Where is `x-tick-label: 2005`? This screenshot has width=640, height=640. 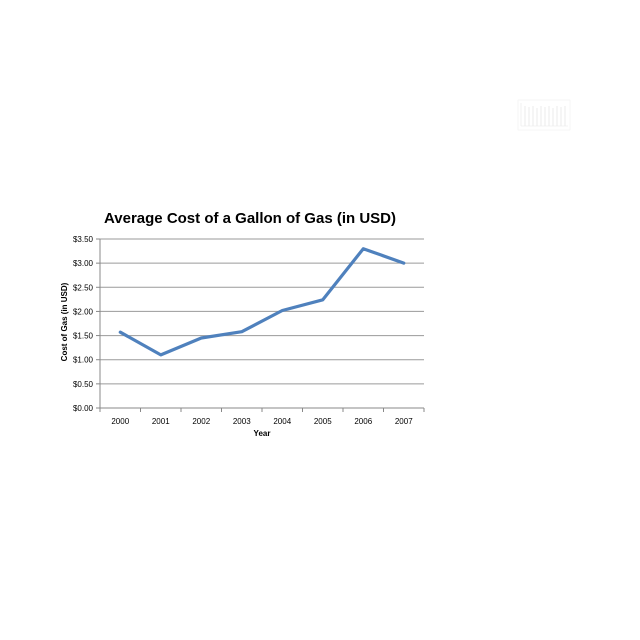 x-tick-label: 2005 is located at coordinates (323, 421).